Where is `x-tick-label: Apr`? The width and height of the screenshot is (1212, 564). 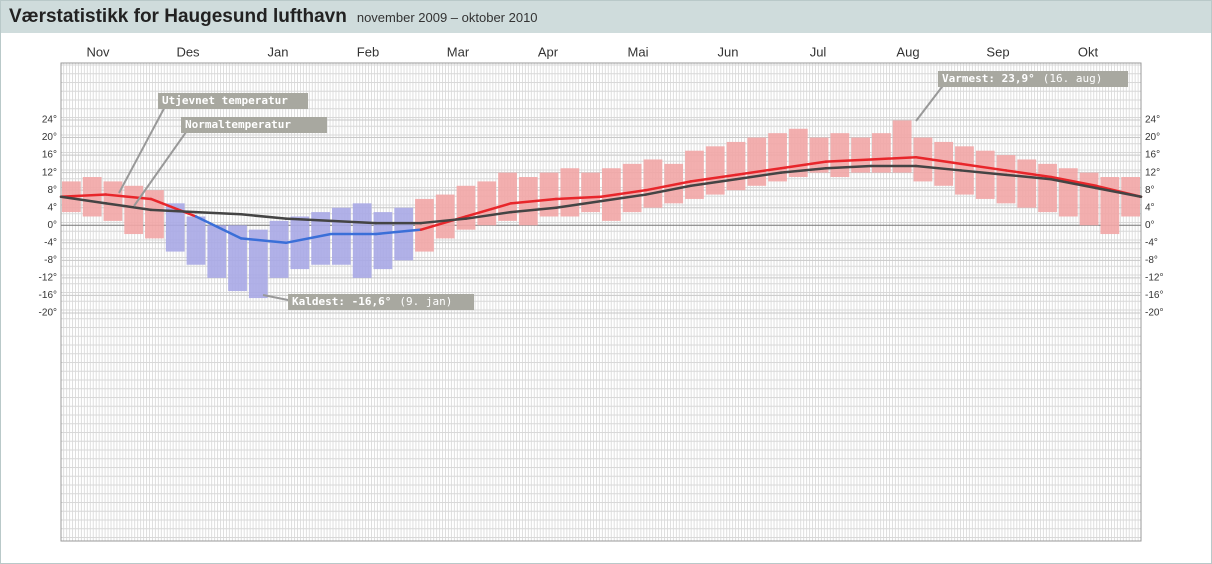 x-tick-label: Apr is located at coordinates (548, 51).